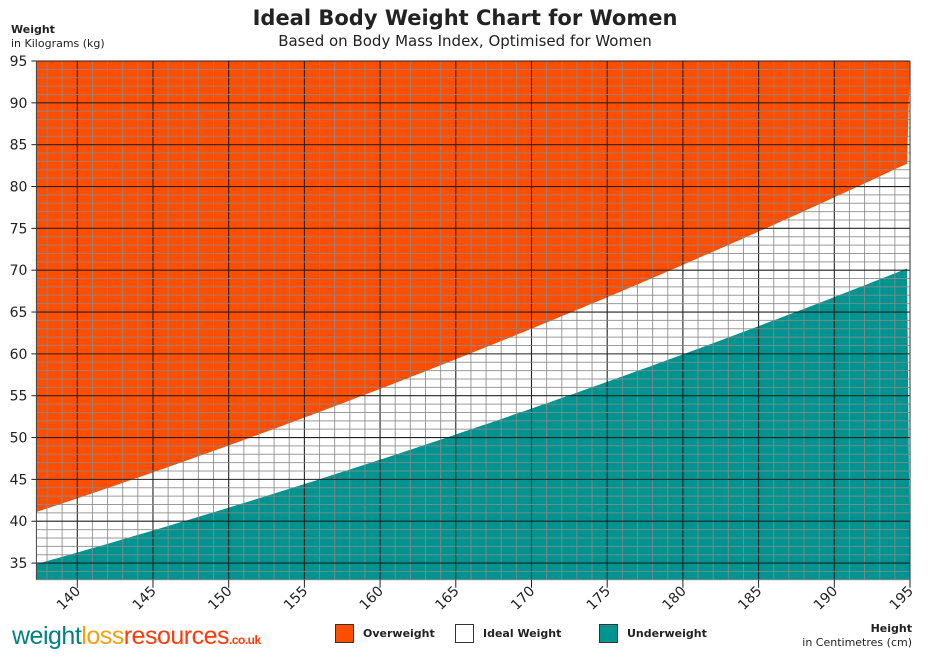 The width and height of the screenshot is (930, 656). What do you see at coordinates (19, 104) in the screenshot?
I see `y-tick-label: 90` at bounding box center [19, 104].